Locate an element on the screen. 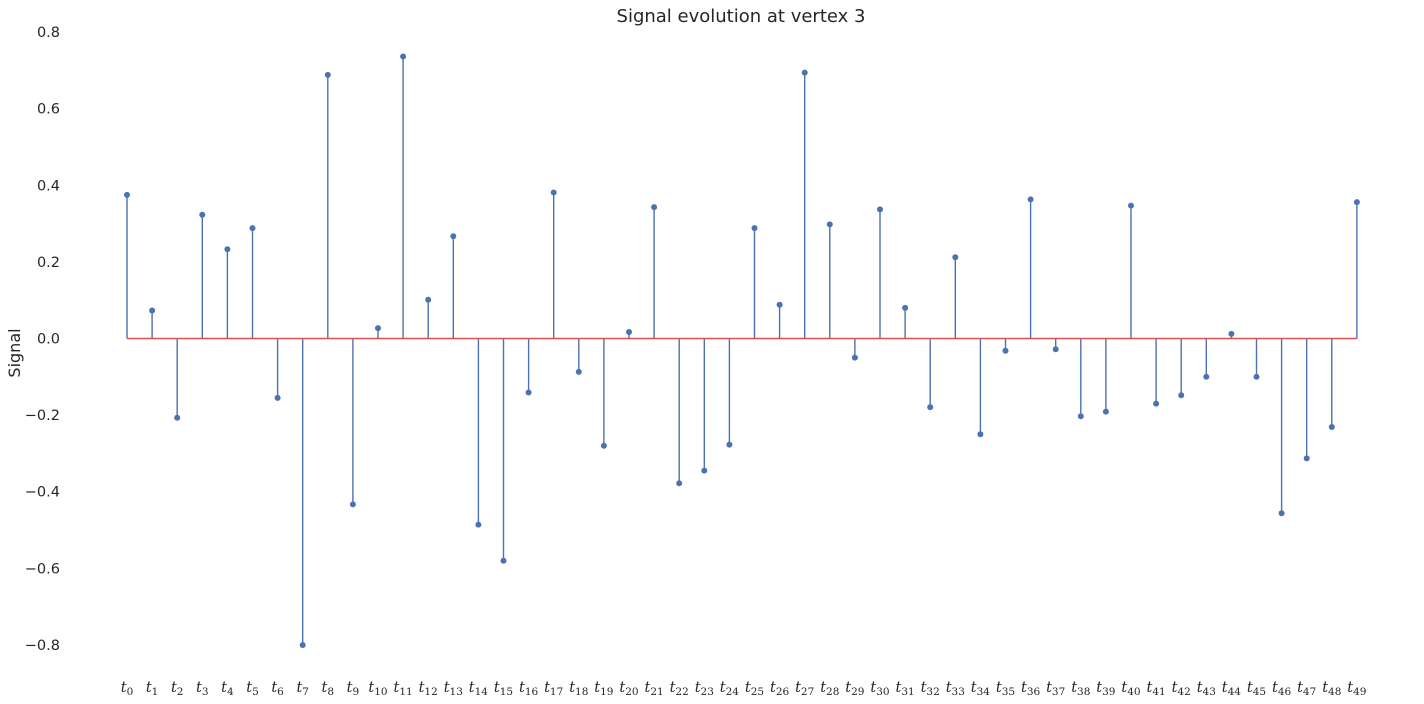  y-axis-label: Signal is located at coordinates (14, 352).